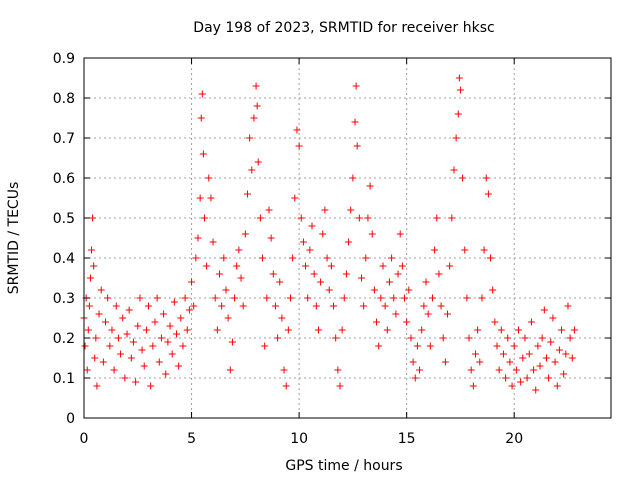 The height and width of the screenshot is (480, 640). Describe the element at coordinates (514, 439) in the screenshot. I see `x-tick-label: 20` at that location.